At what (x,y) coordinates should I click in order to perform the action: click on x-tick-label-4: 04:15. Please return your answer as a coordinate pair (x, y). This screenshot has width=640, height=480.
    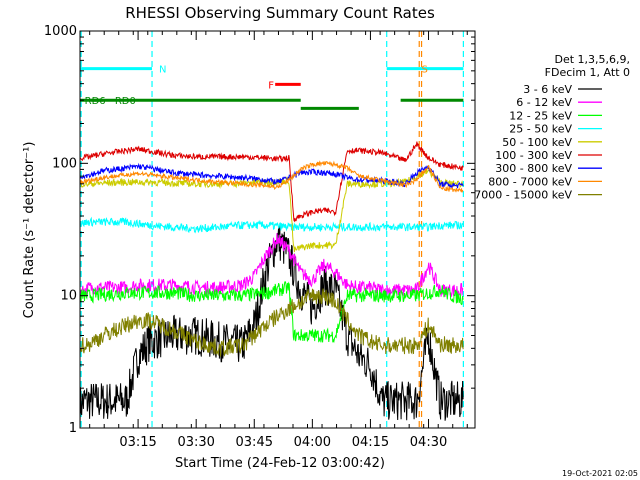
    Looking at the image, I should click on (370, 442).